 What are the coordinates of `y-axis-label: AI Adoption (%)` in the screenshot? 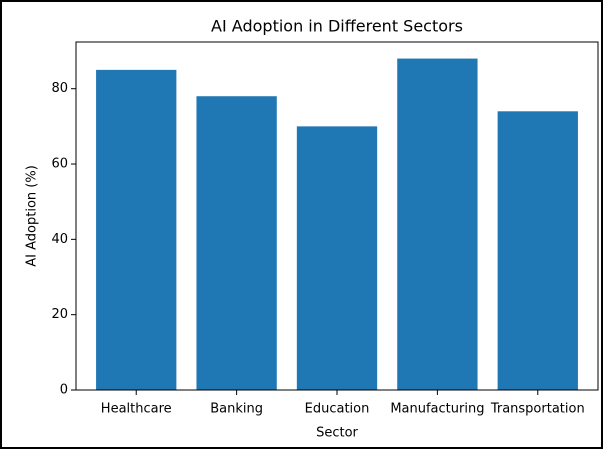 It's located at (32, 216).